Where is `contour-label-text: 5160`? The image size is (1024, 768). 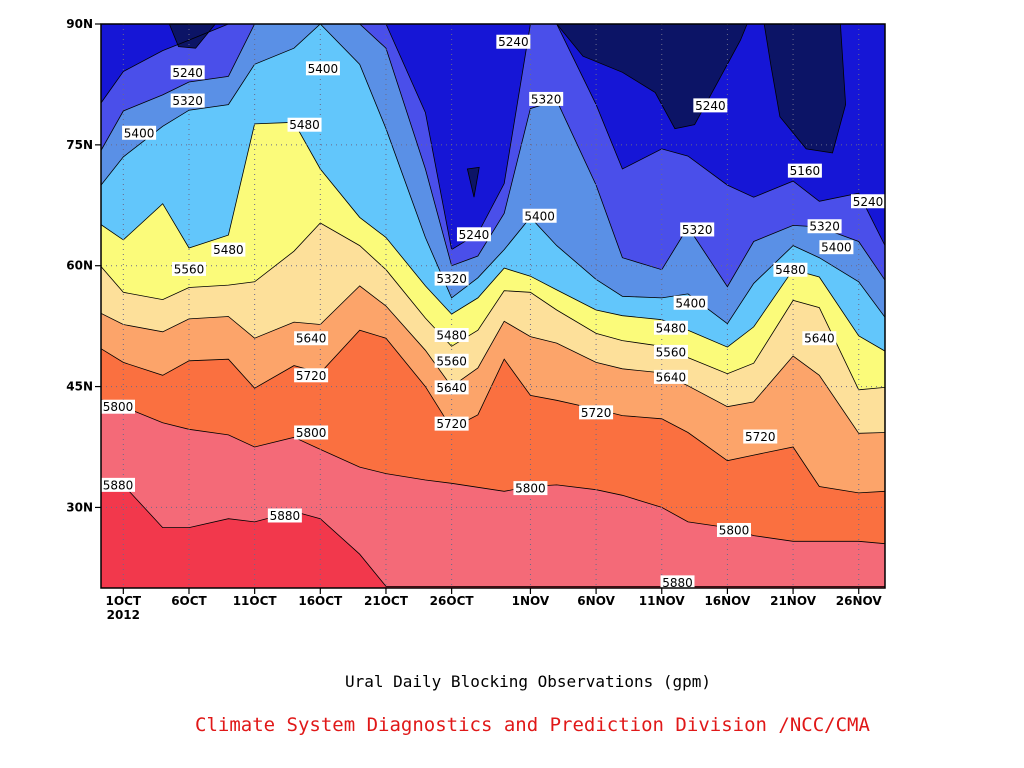 contour-label-text: 5160 is located at coordinates (805, 171).